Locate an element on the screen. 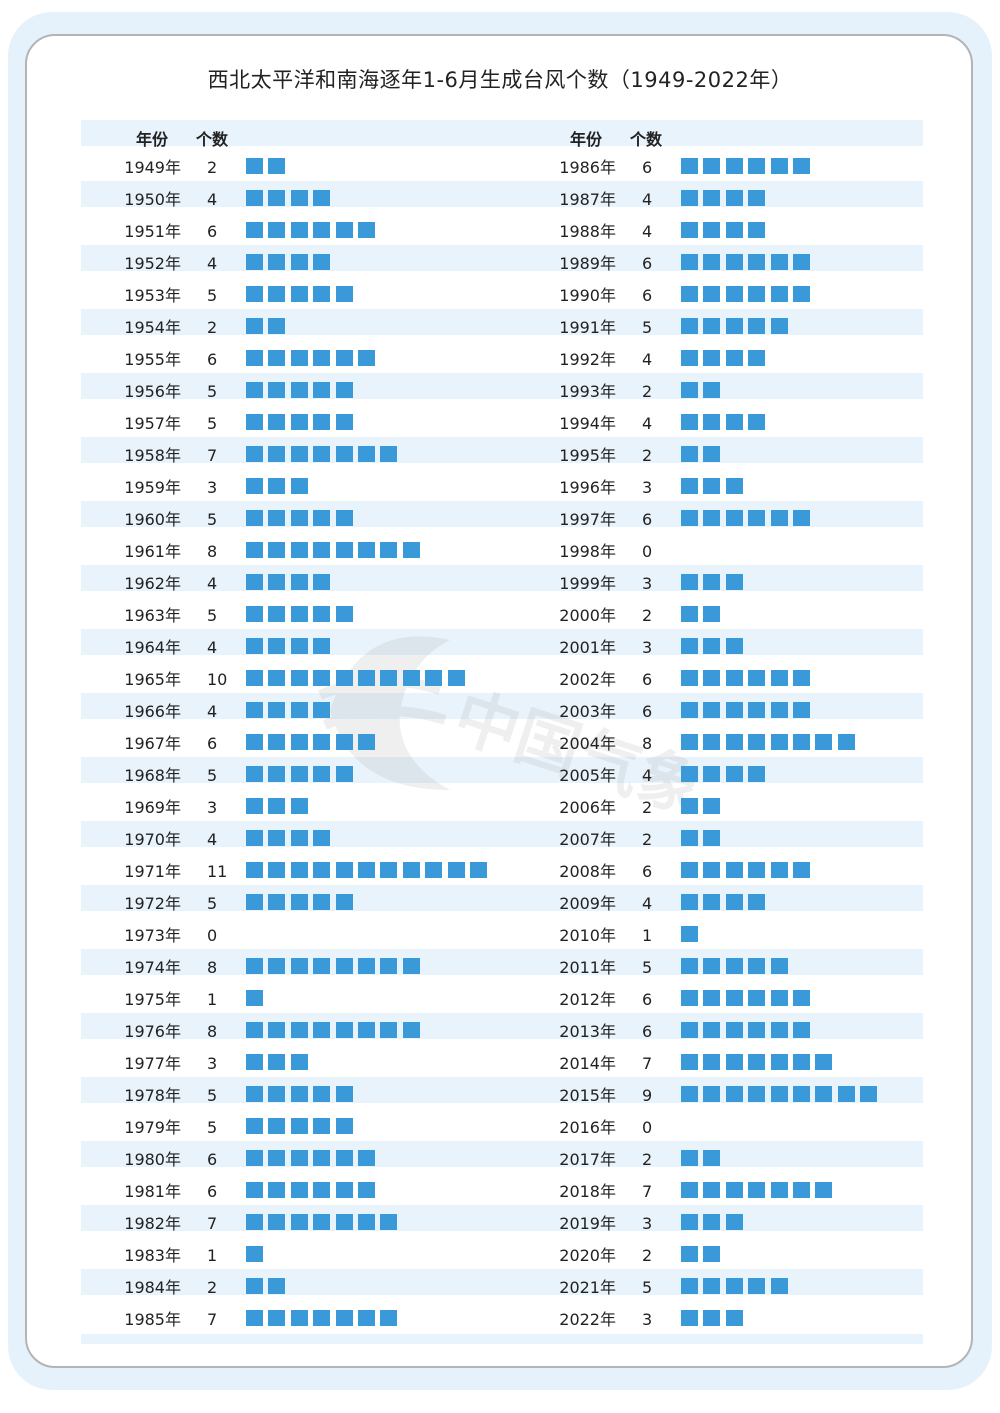 This screenshot has height=1413, width=1000. header-year-right: 年份 is located at coordinates (586, 139).